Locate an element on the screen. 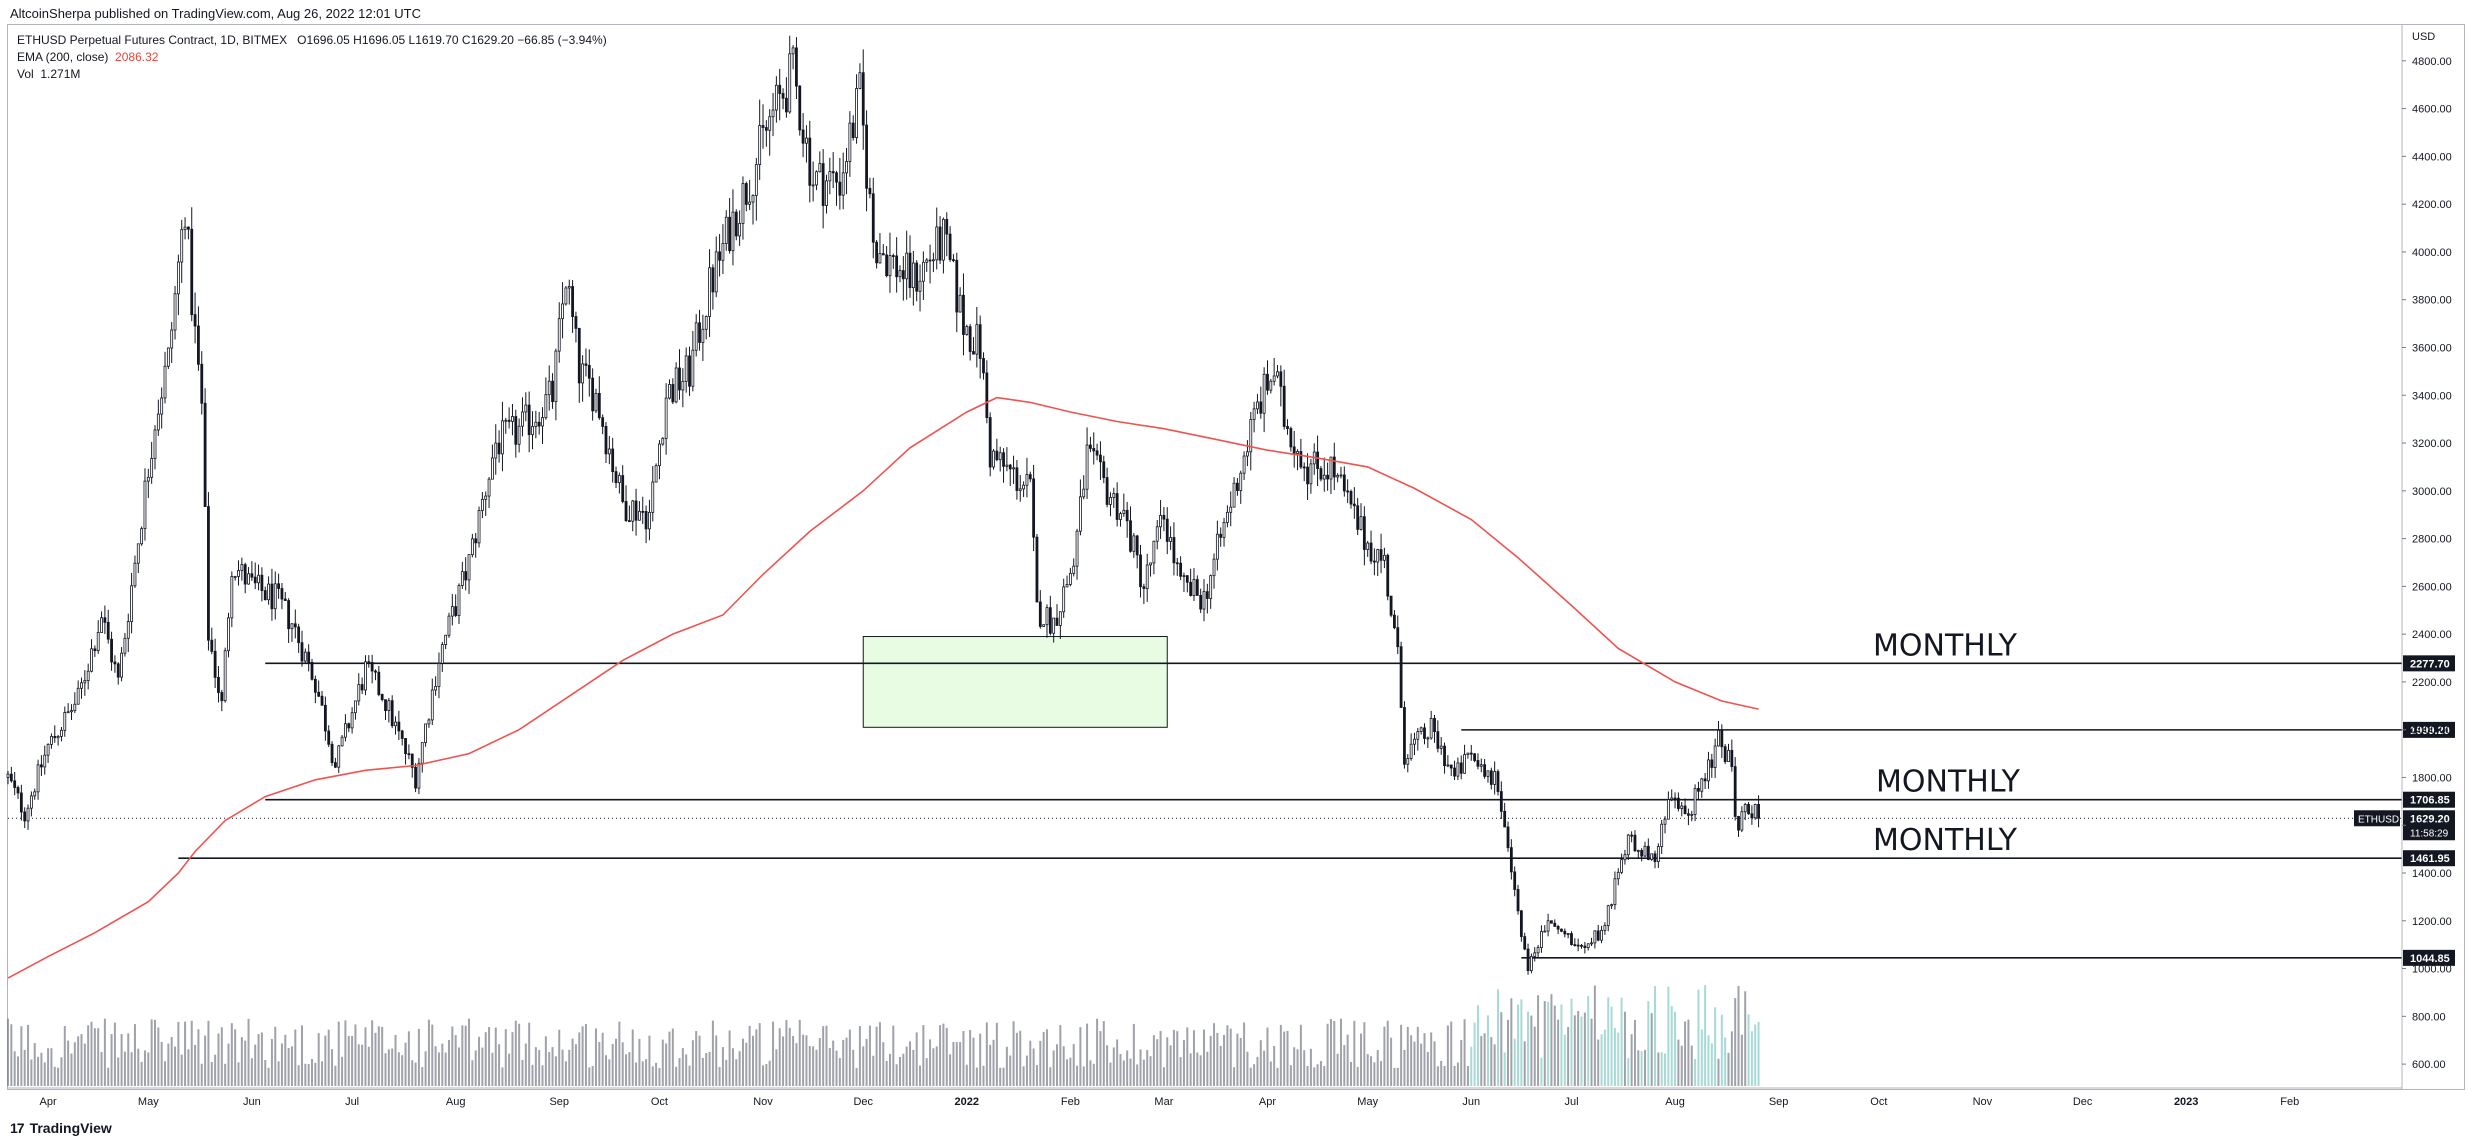 This screenshot has width=2474, height=1148. last-price-tag is located at coordinates (2429, 825).